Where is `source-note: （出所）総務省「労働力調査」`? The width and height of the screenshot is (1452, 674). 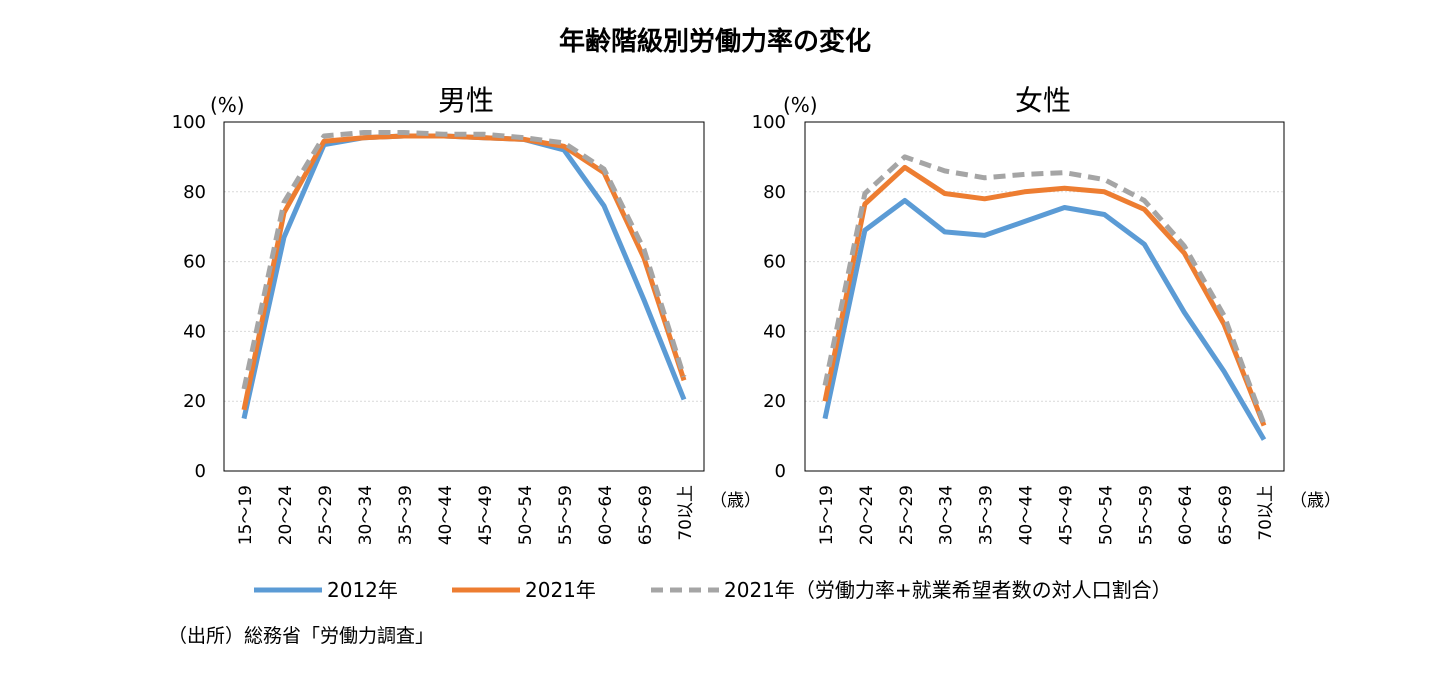
source-note: （出所）総務省「労働力調査」 is located at coordinates (301, 636).